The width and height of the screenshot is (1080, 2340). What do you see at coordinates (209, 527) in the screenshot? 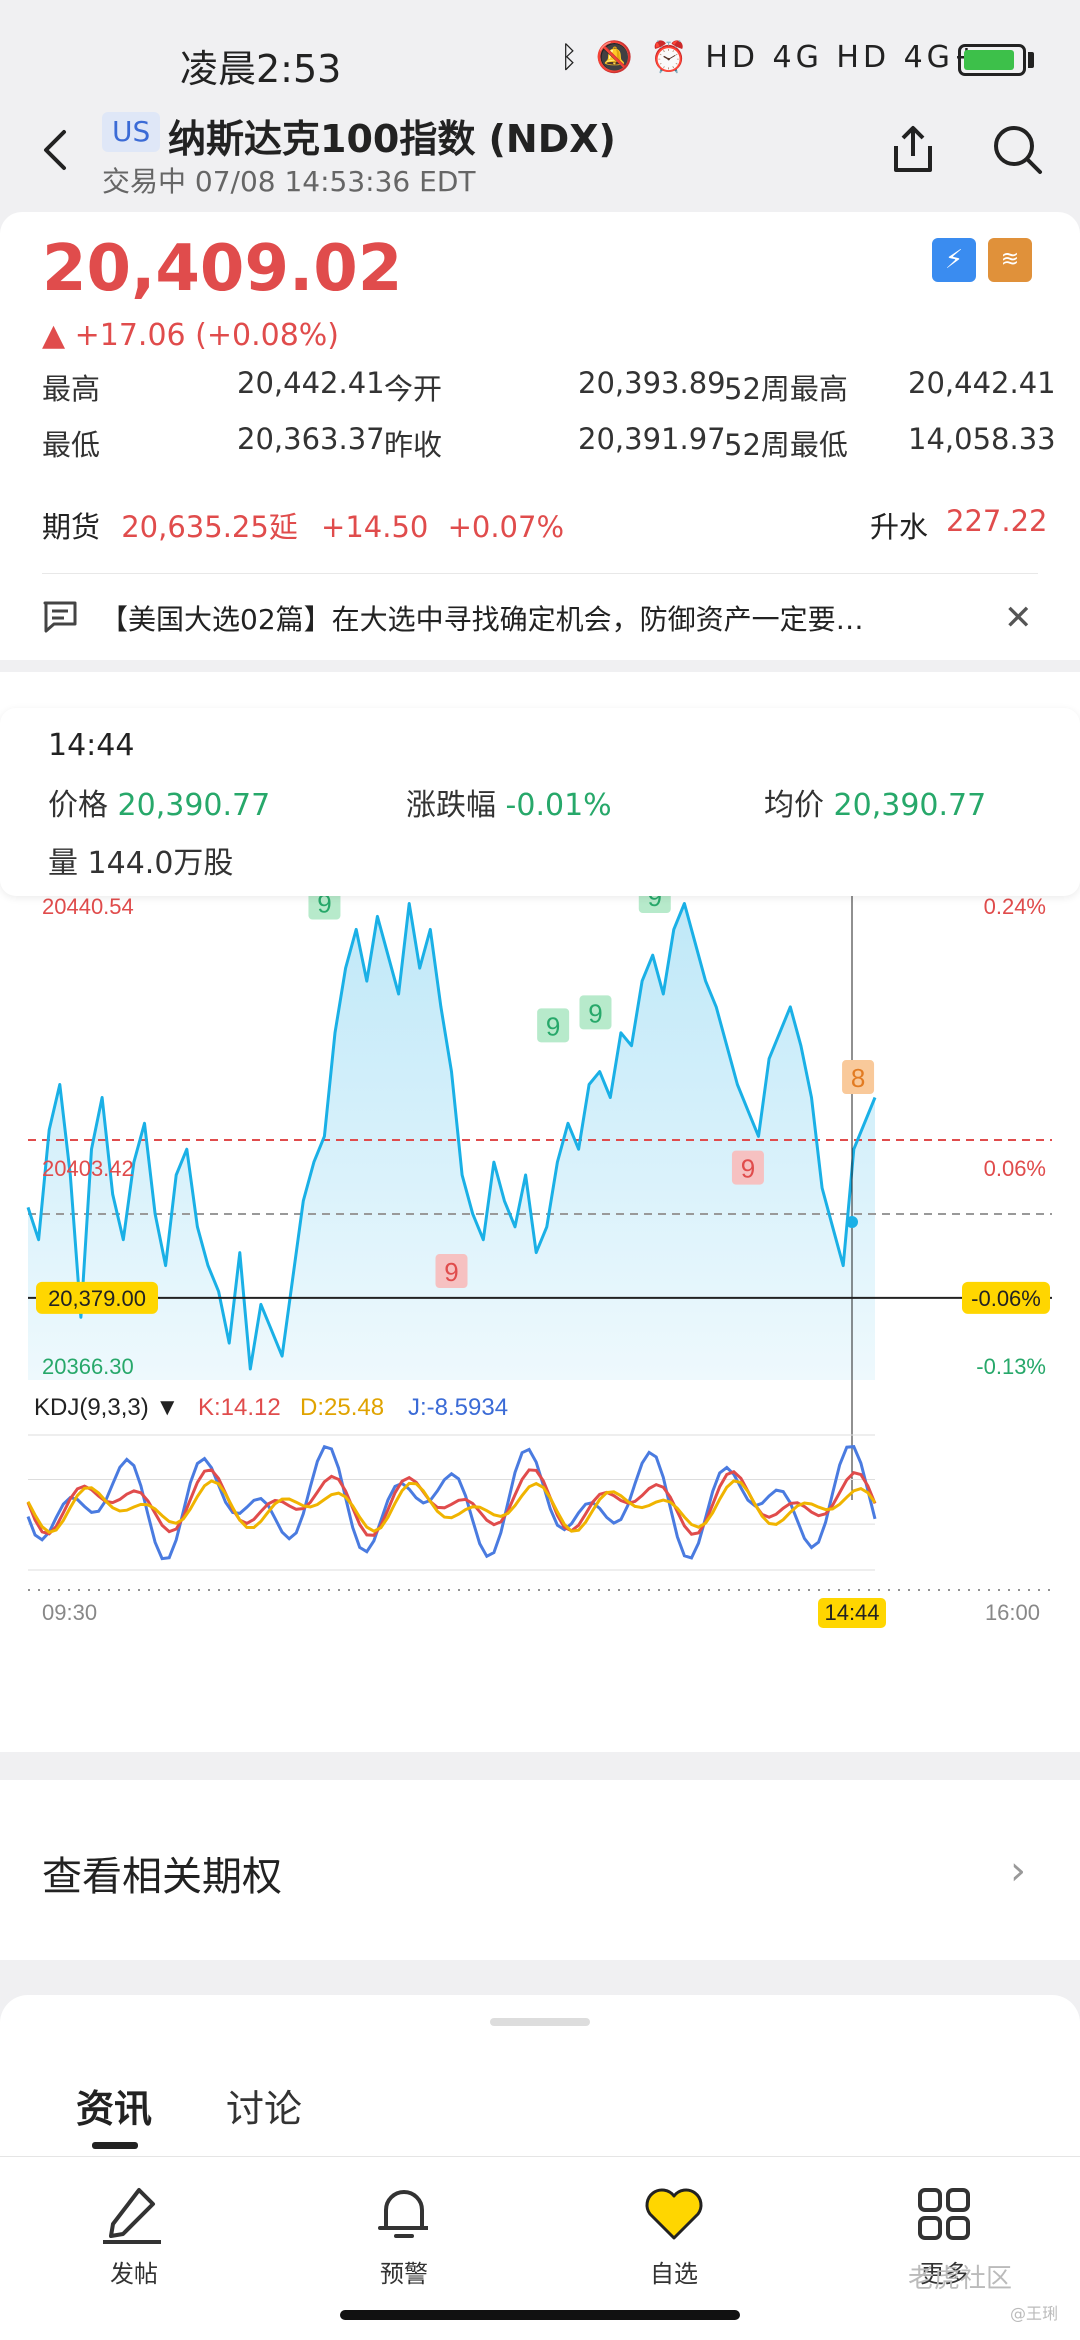
I see `futures-value: 20,635.25延` at bounding box center [209, 527].